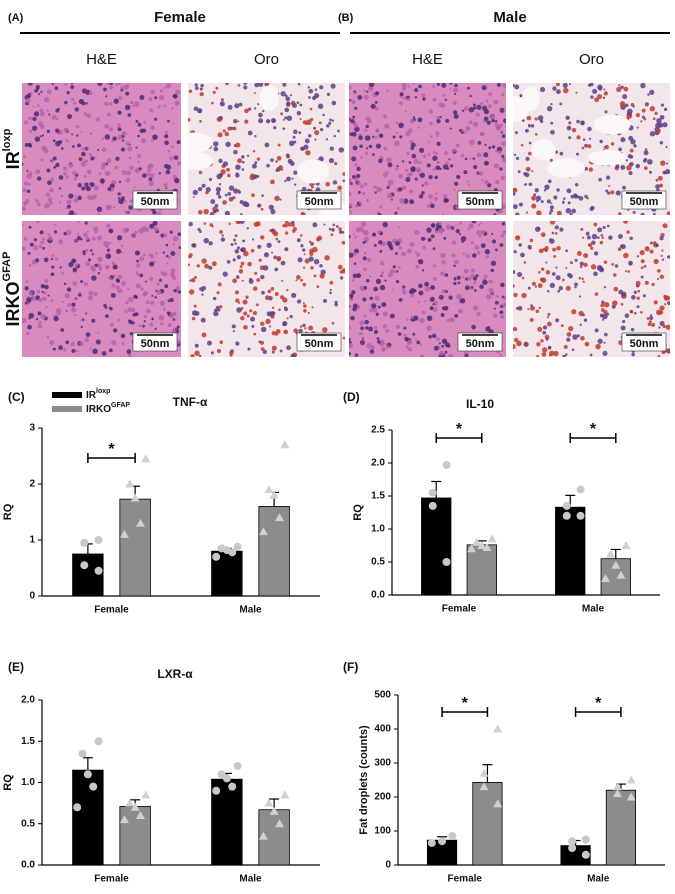 Image resolution: width=675 pixels, height=894 pixels. Describe the element at coordinates (364, 780) in the screenshot. I see `y-axis-label: Fat droplets (counts)` at that location.